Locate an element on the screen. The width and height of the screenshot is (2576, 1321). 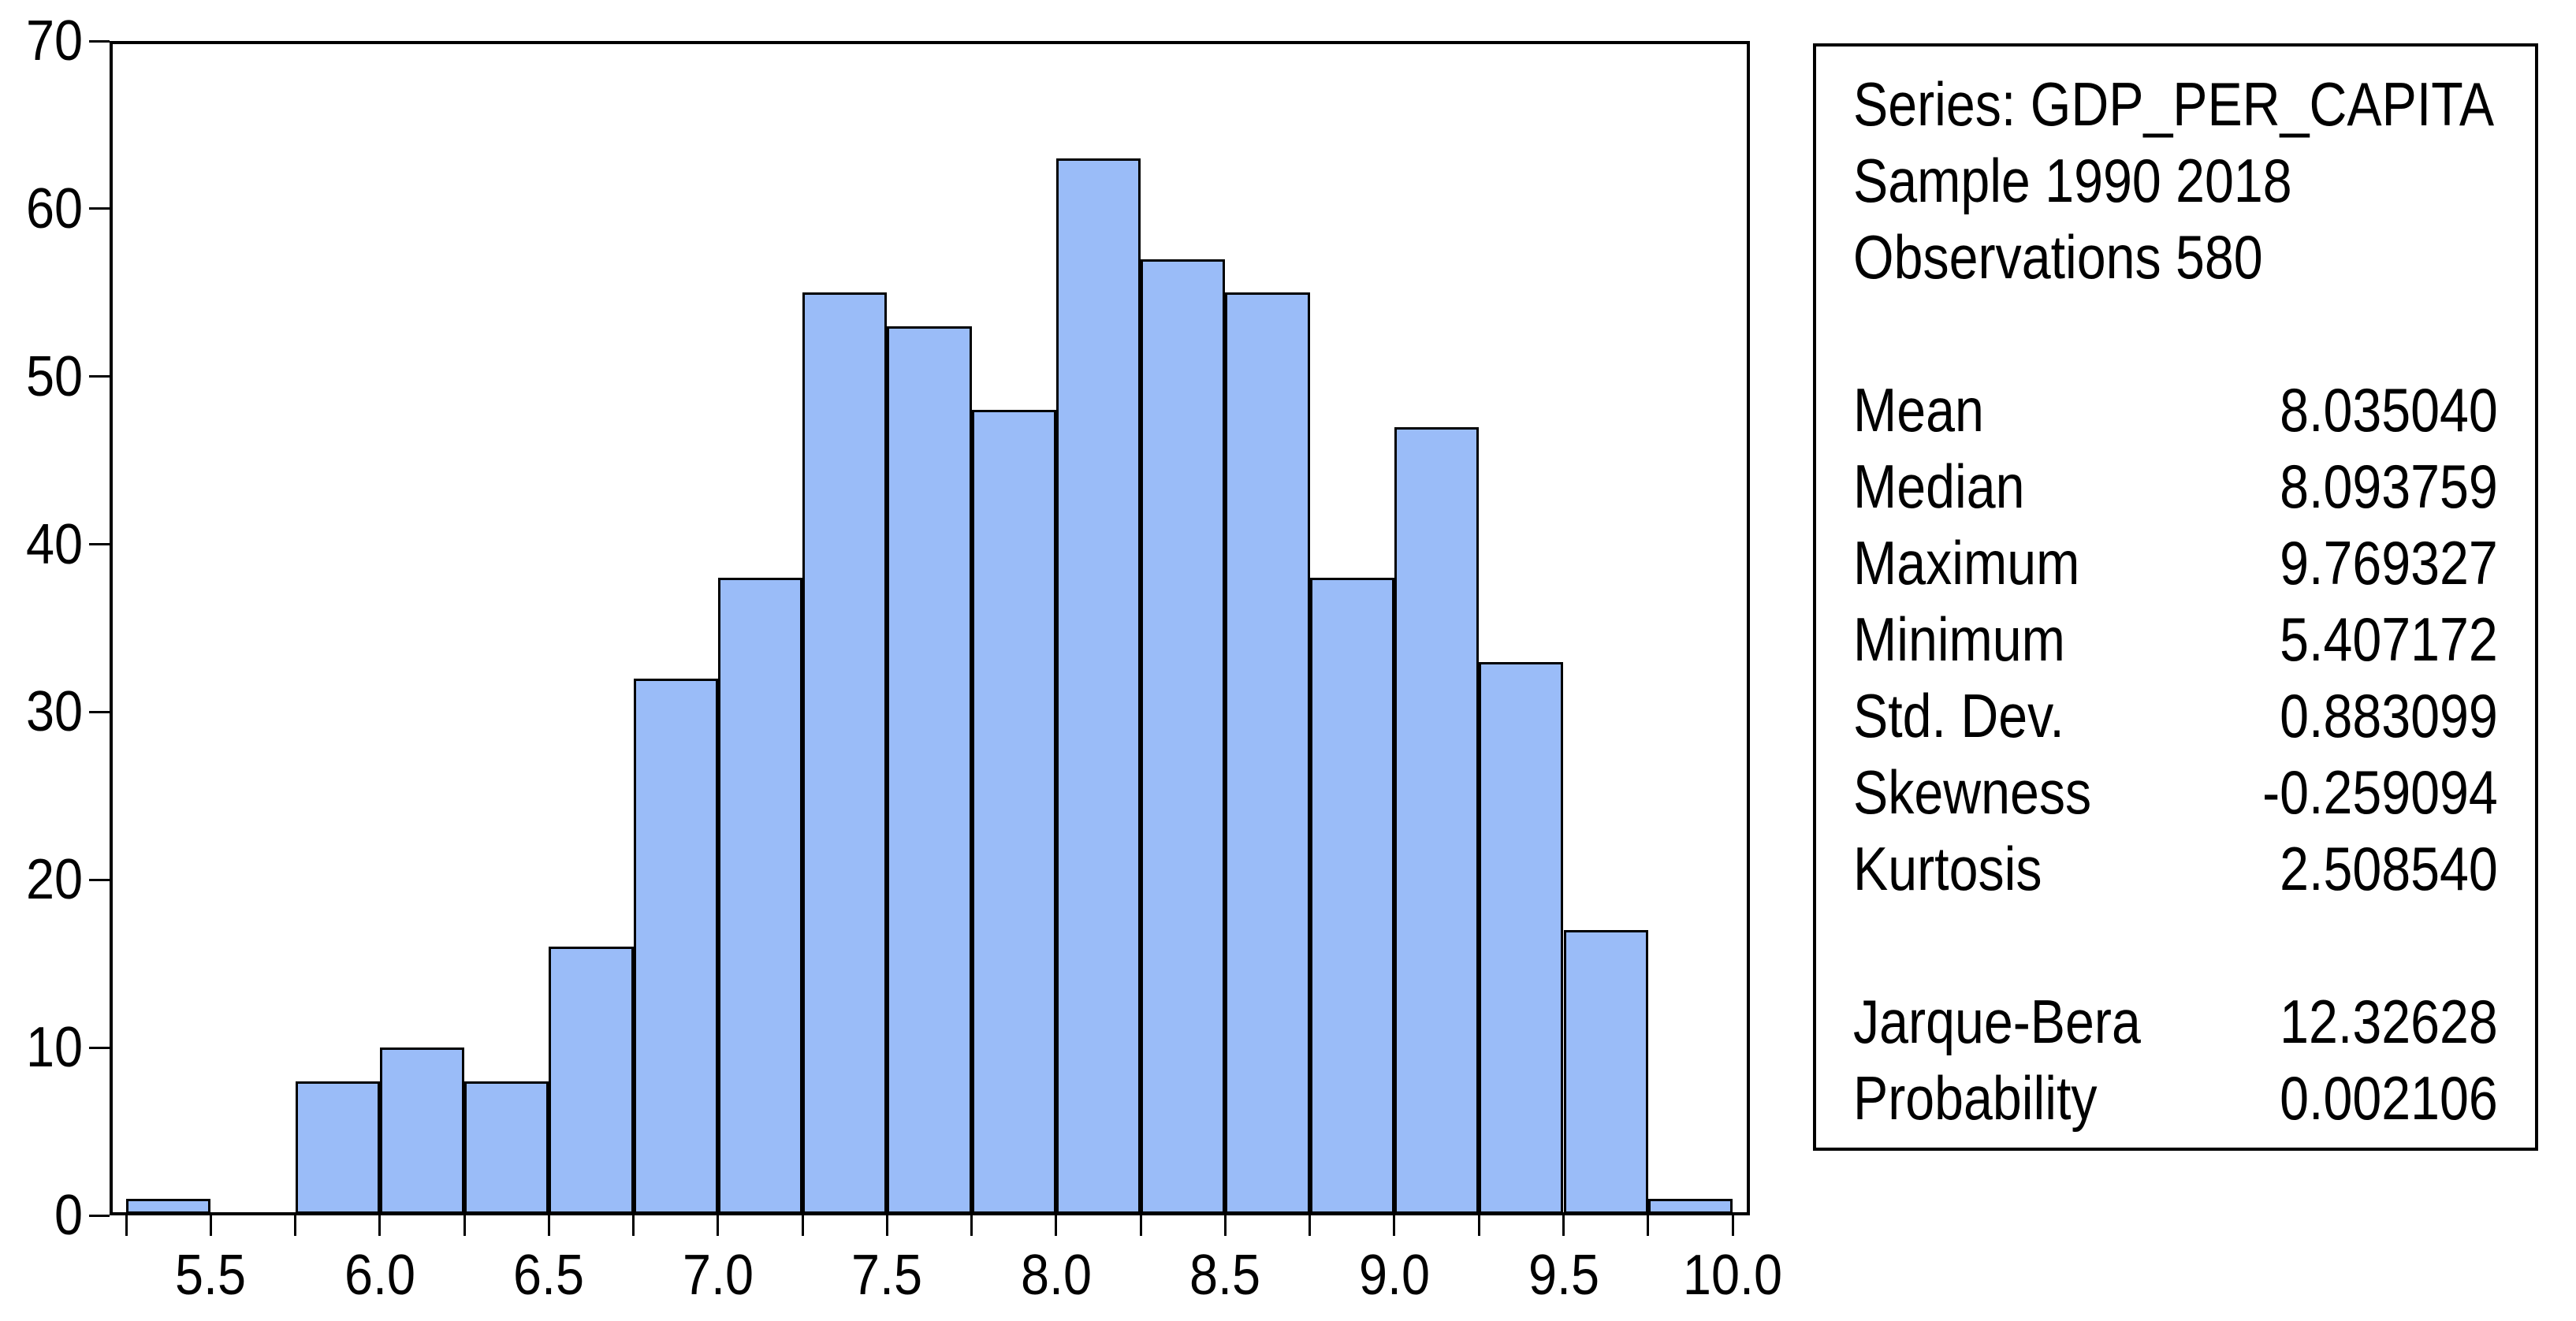
stat-label: Skewness is located at coordinates (1972, 792).